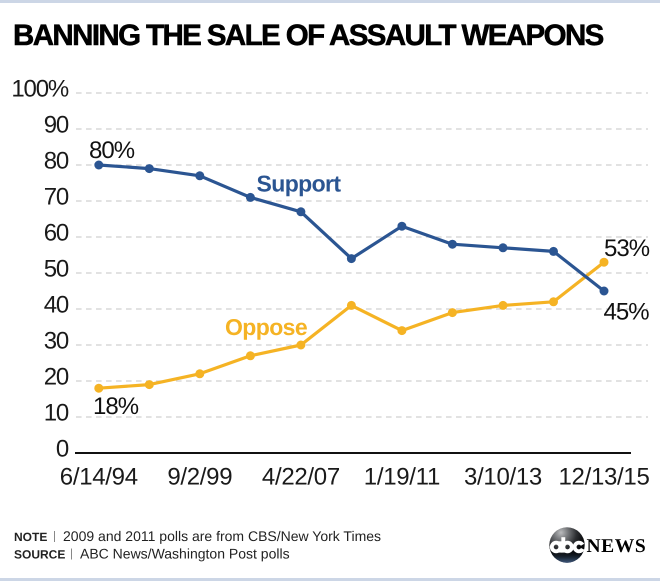 The image size is (660, 581). Describe the element at coordinates (56, 412) in the screenshot. I see `svg-text: 10` at that location.